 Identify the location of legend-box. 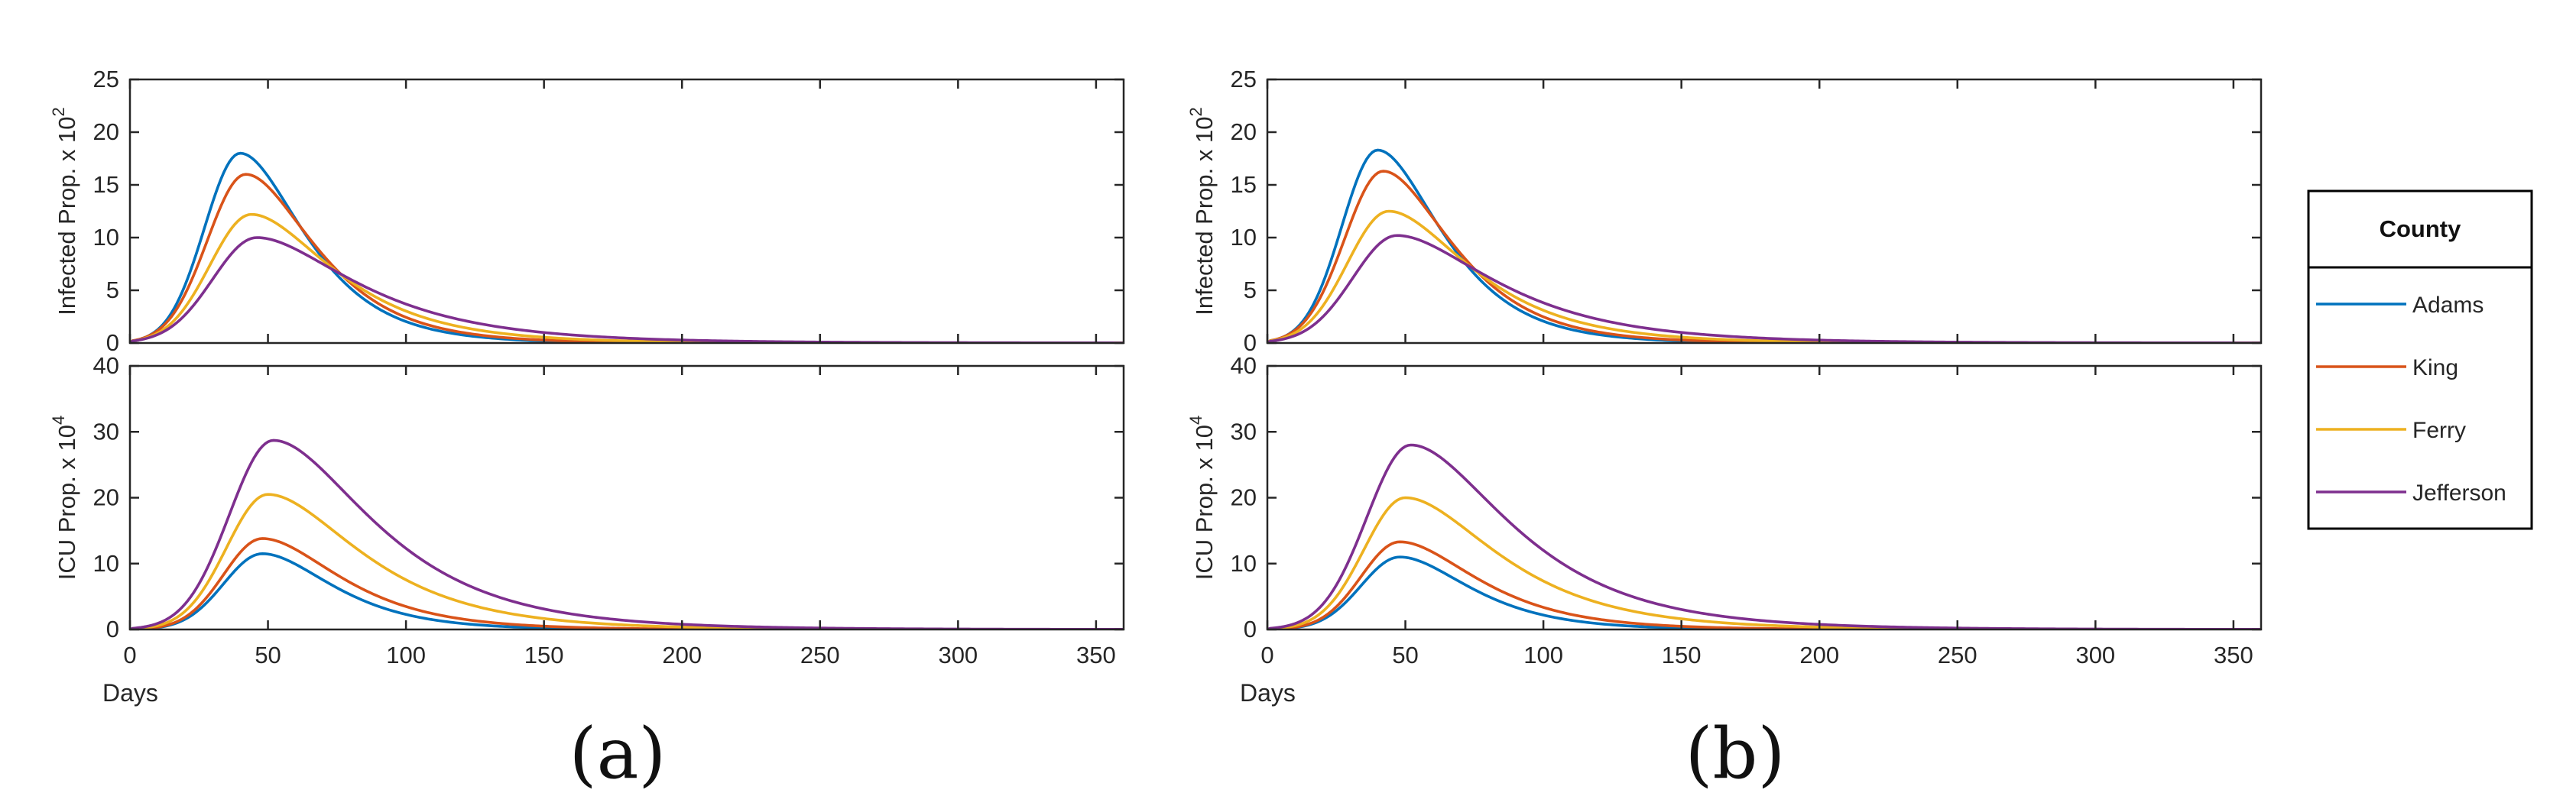
(2420, 359).